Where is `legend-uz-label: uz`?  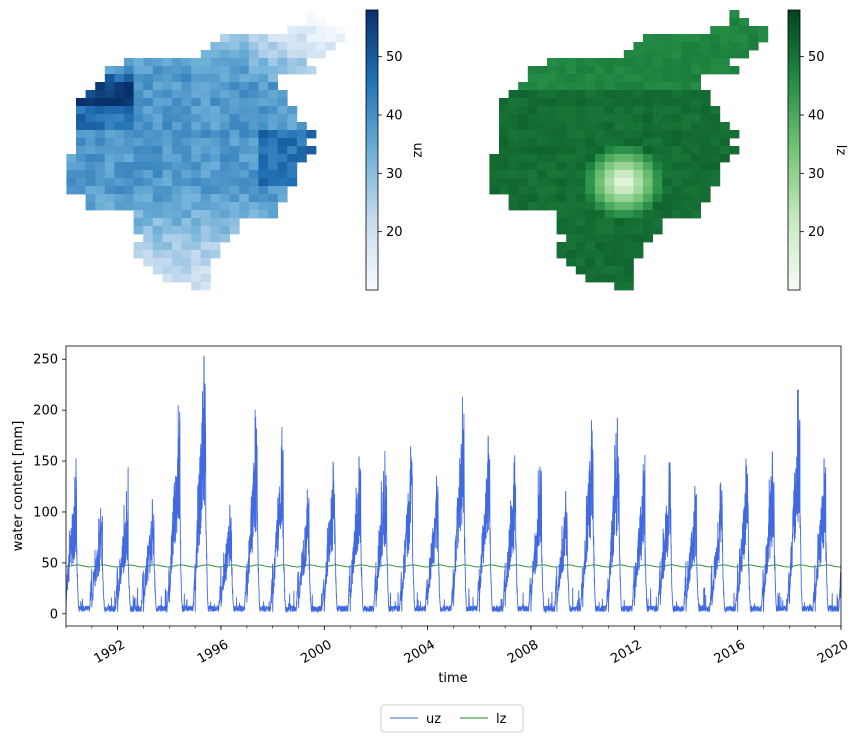
legend-uz-label: uz is located at coordinates (433, 719).